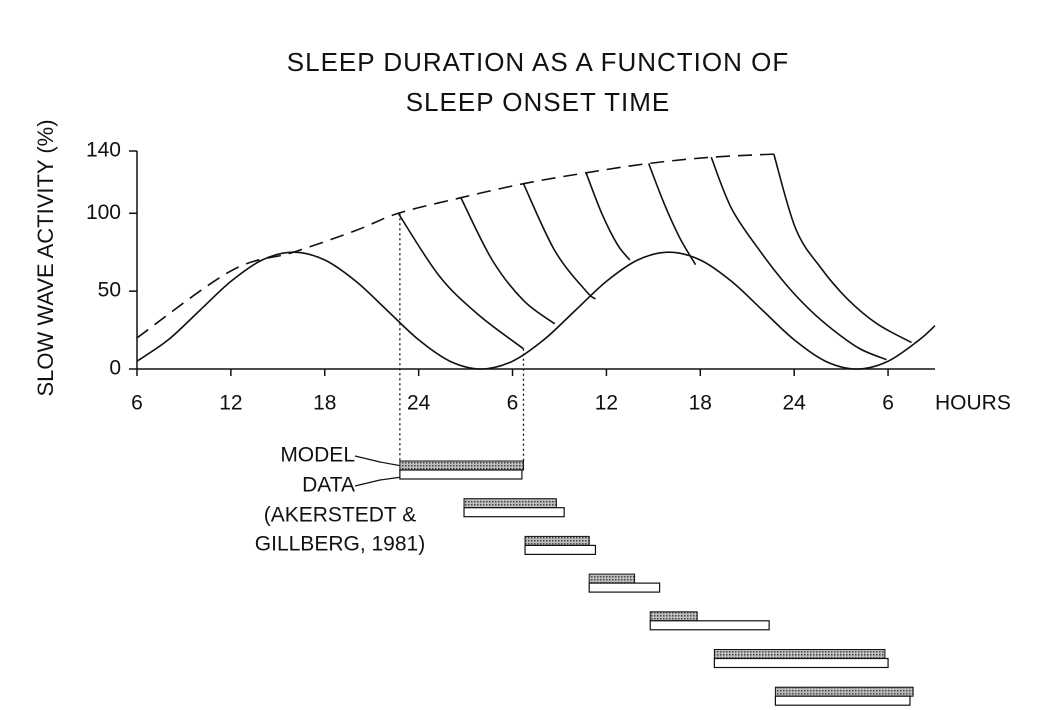 This screenshot has height=710, width=1040. I want to click on x-axis-label: HOURS, so click(973, 403).